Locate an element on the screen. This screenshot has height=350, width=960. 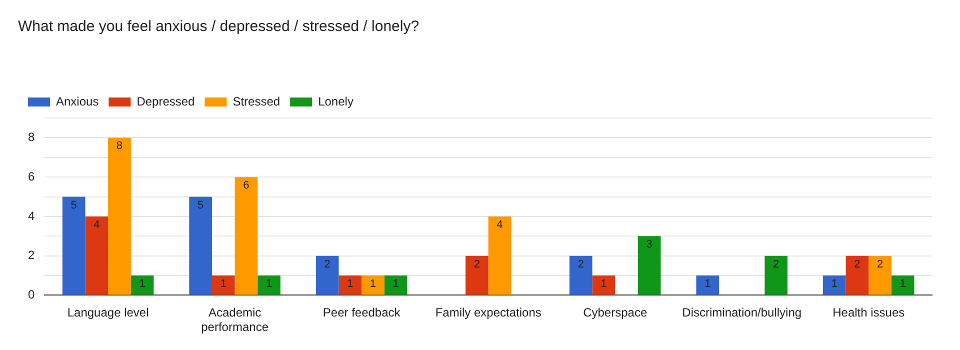
x-tick-label: Discrimination/bullying is located at coordinates (742, 313).